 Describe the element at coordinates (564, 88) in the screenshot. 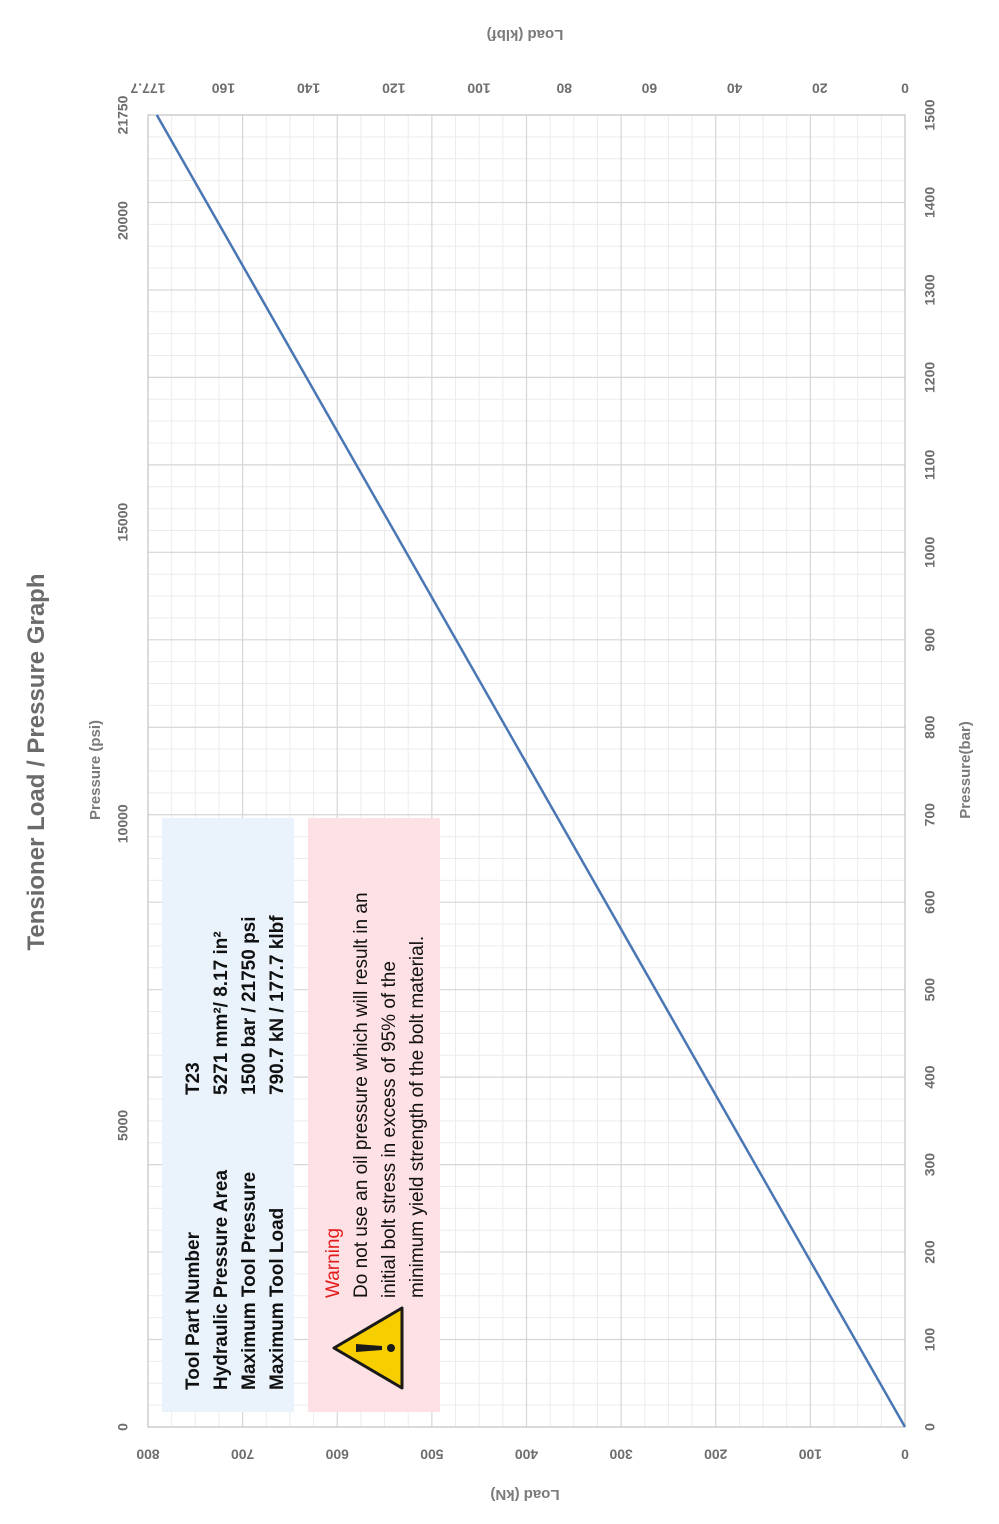

I see `tick-label-klbf: 80` at that location.